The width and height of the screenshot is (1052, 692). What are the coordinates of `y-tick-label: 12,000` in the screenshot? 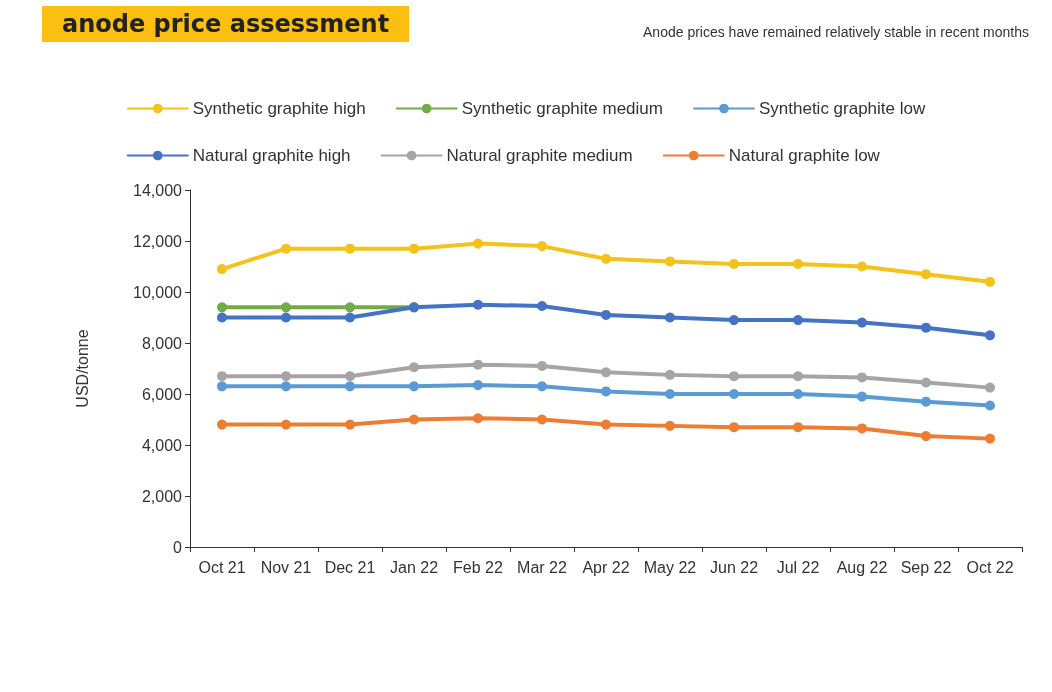 It's located at (158, 241).